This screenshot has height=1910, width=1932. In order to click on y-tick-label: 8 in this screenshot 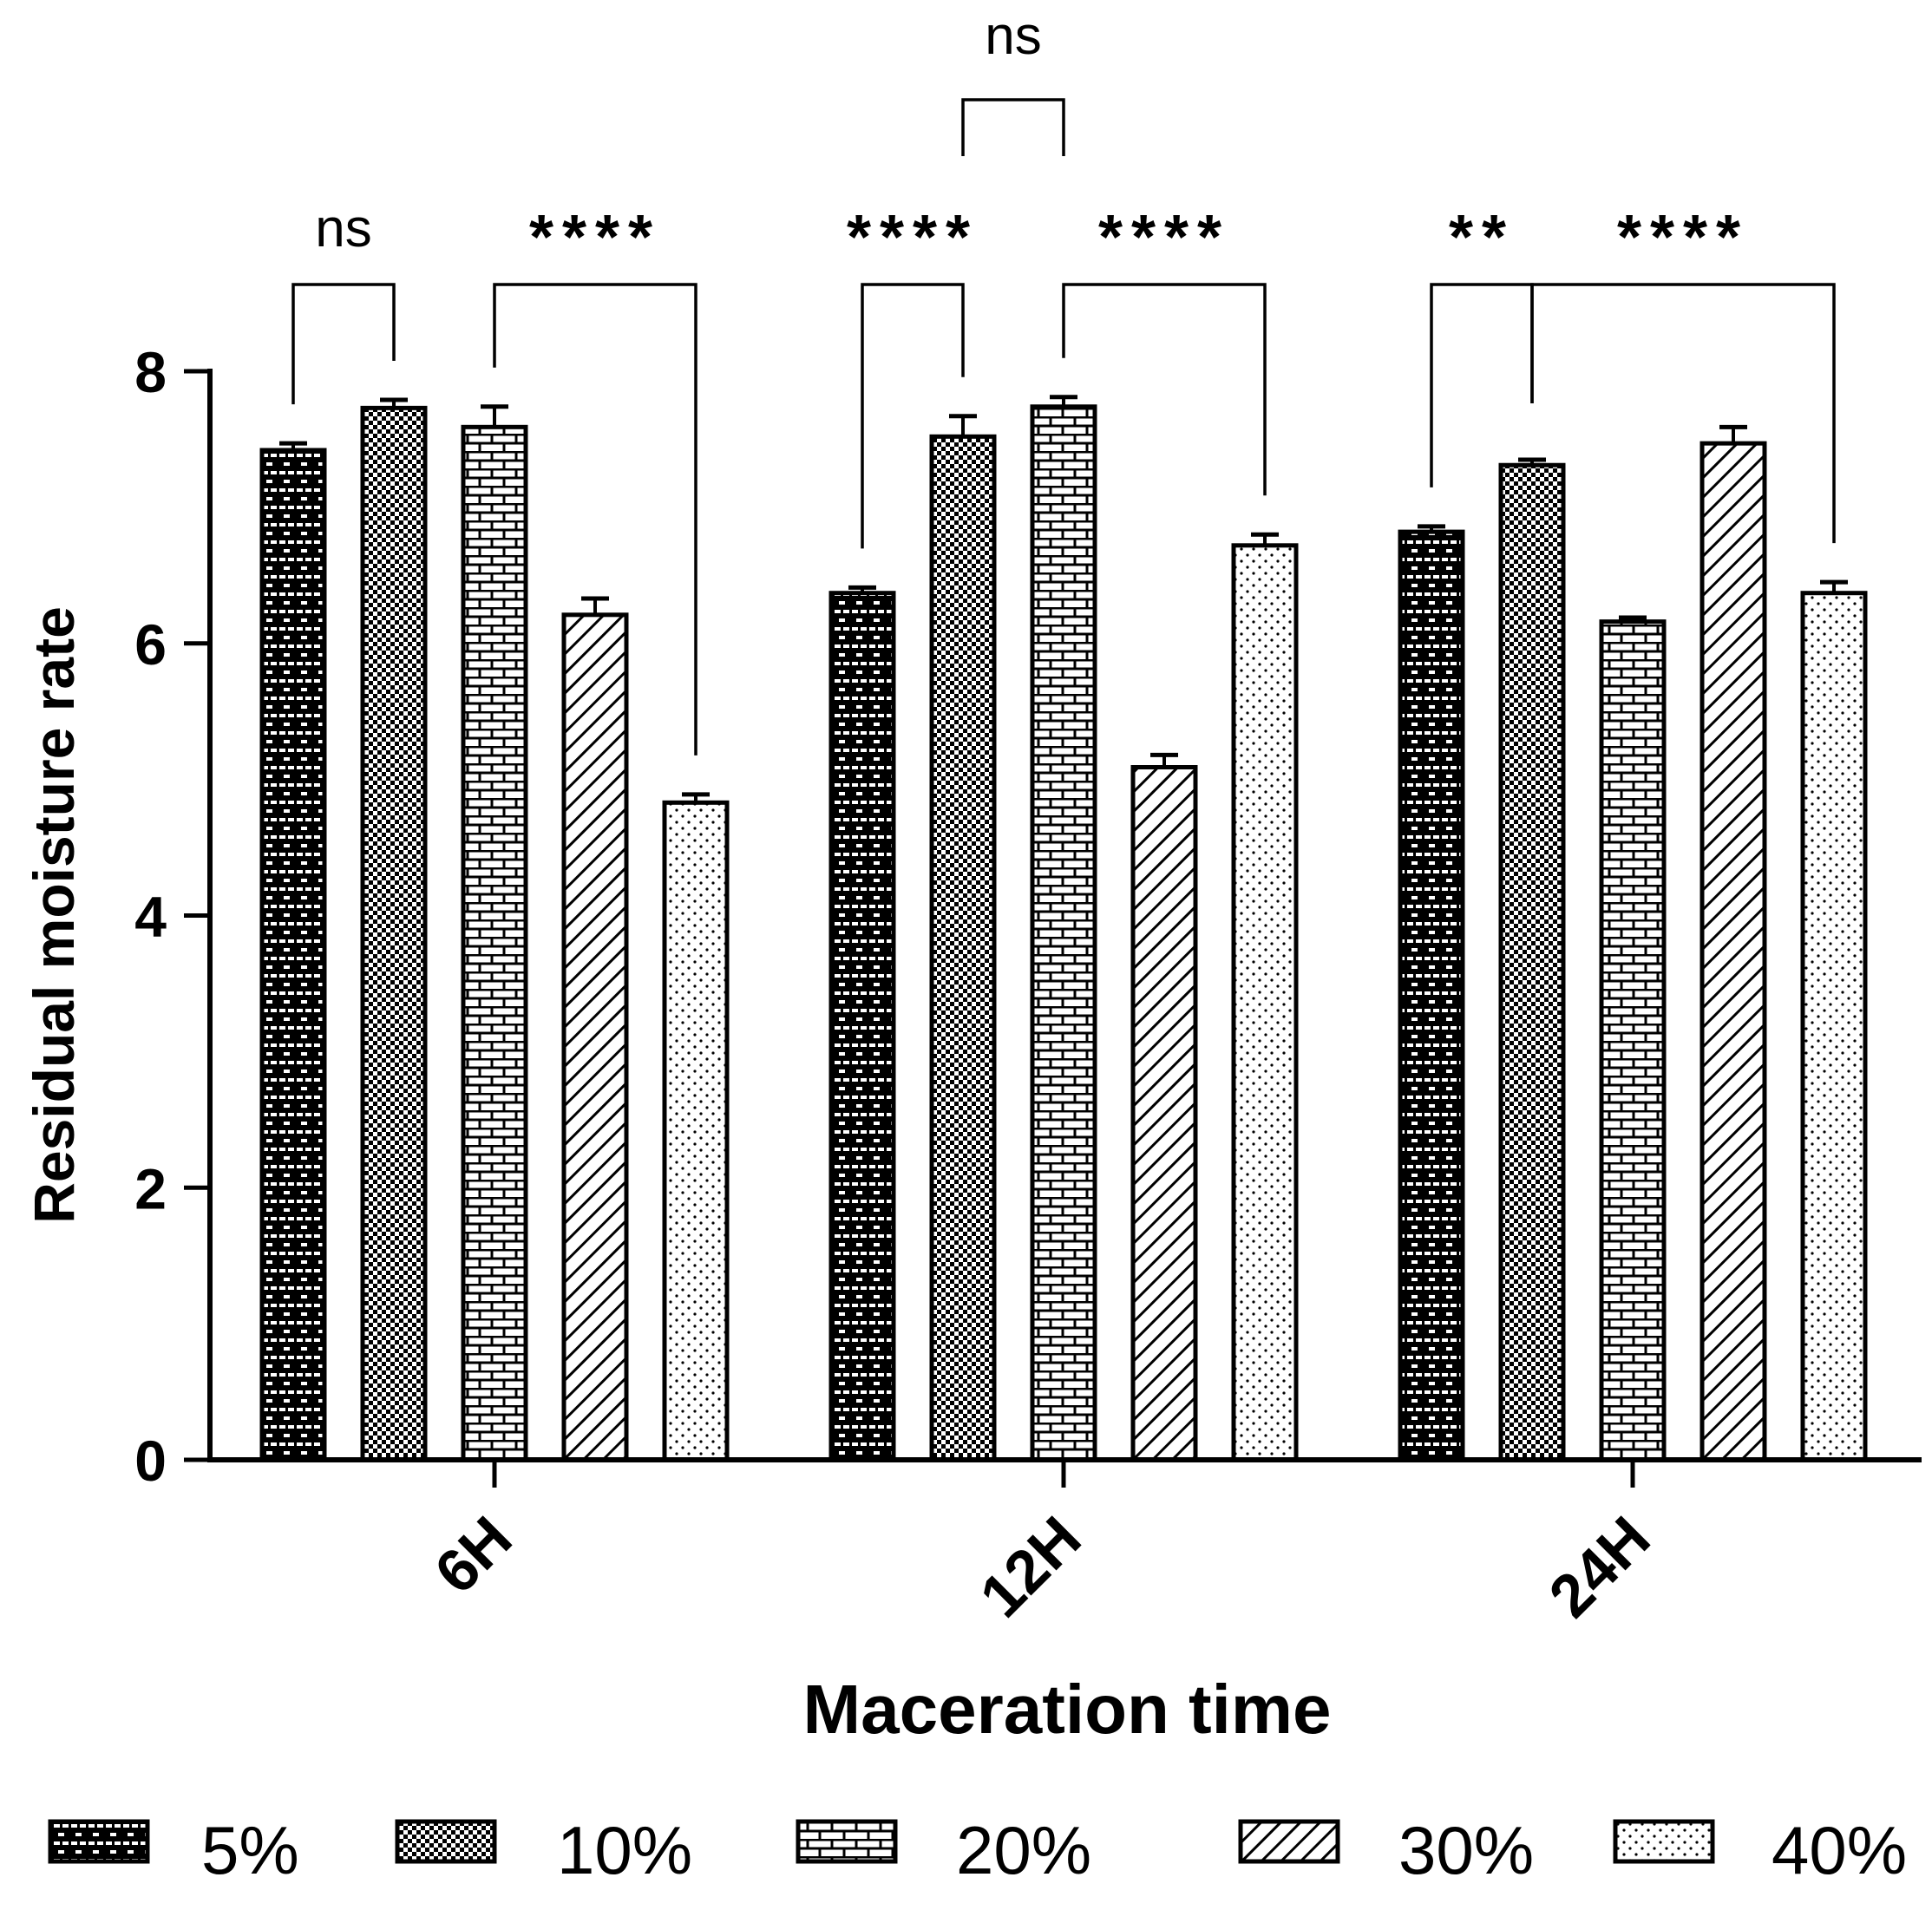, I will do `click(150, 372)`.